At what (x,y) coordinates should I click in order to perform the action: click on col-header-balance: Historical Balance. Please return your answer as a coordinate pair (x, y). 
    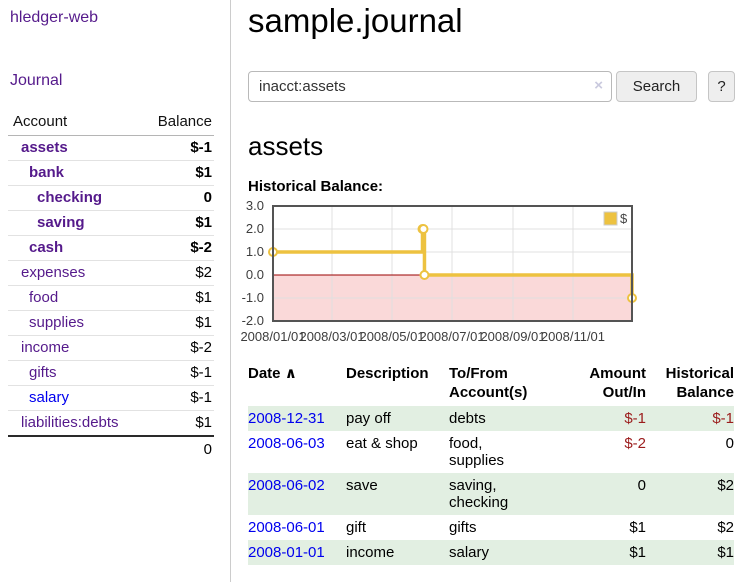
    Looking at the image, I should click on (699, 383).